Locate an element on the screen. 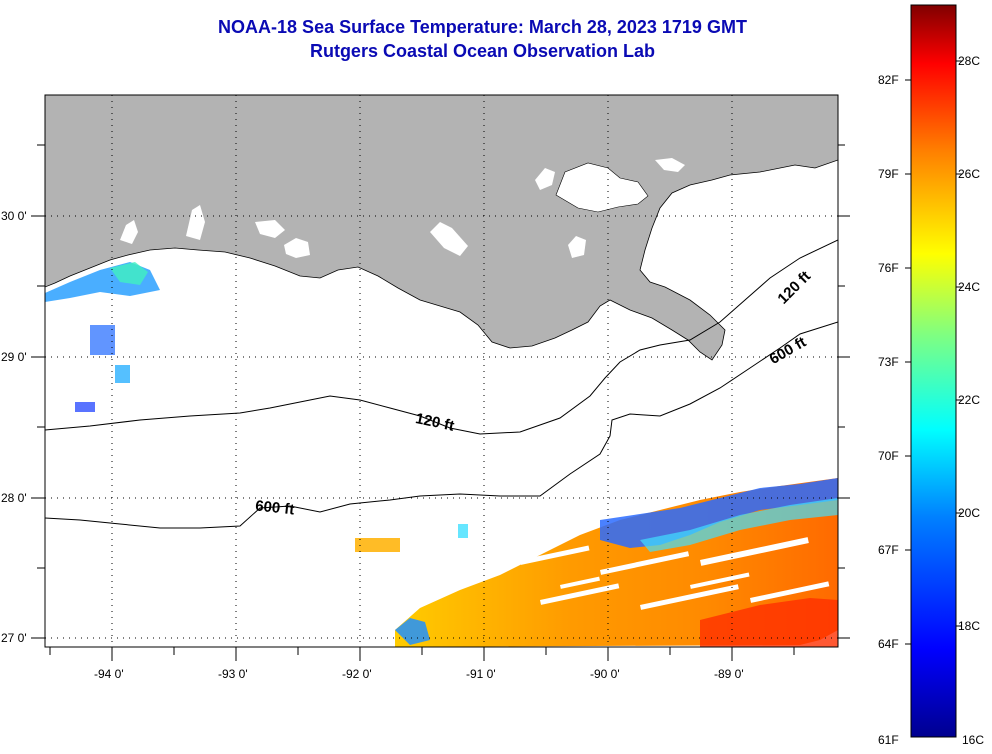  lat-tick-label: 30 0' is located at coordinates (14, 216).